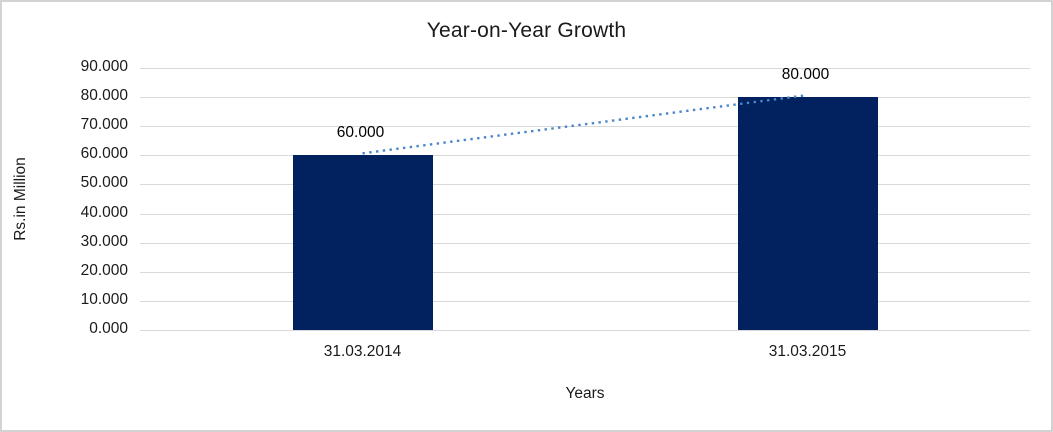 The height and width of the screenshot is (432, 1053). I want to click on y-tick-label: 10.000, so click(104, 299).